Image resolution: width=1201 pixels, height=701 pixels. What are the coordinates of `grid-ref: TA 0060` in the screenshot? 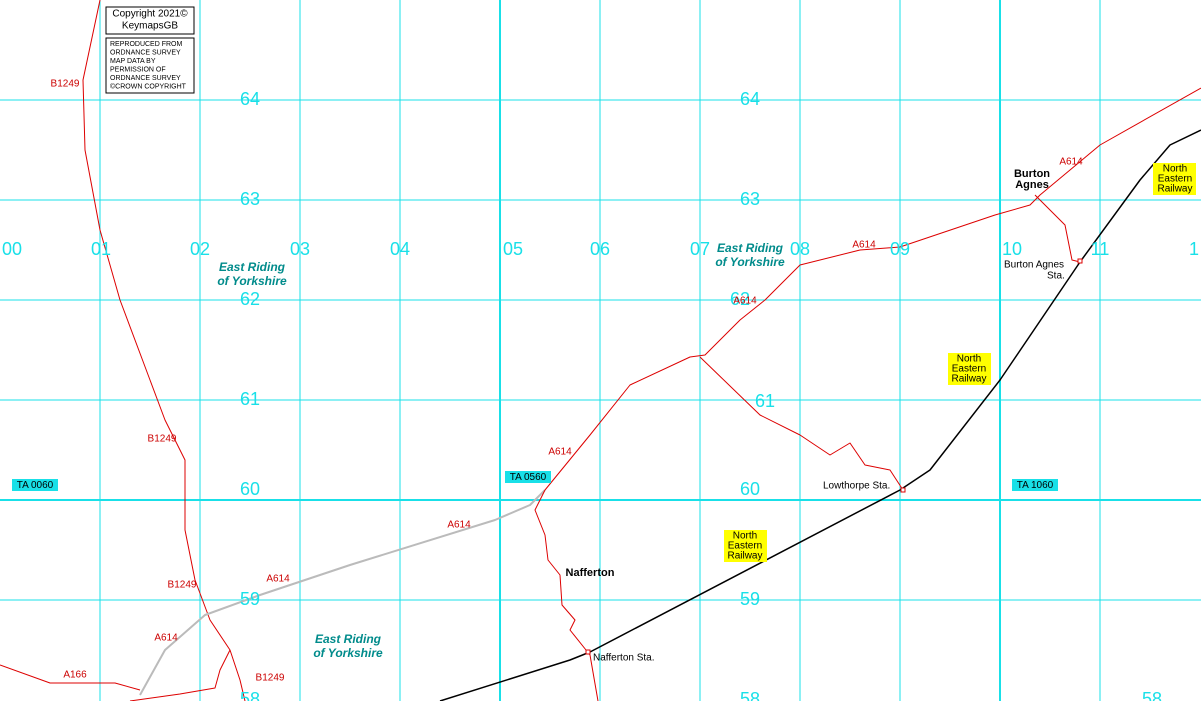 It's located at (35, 485).